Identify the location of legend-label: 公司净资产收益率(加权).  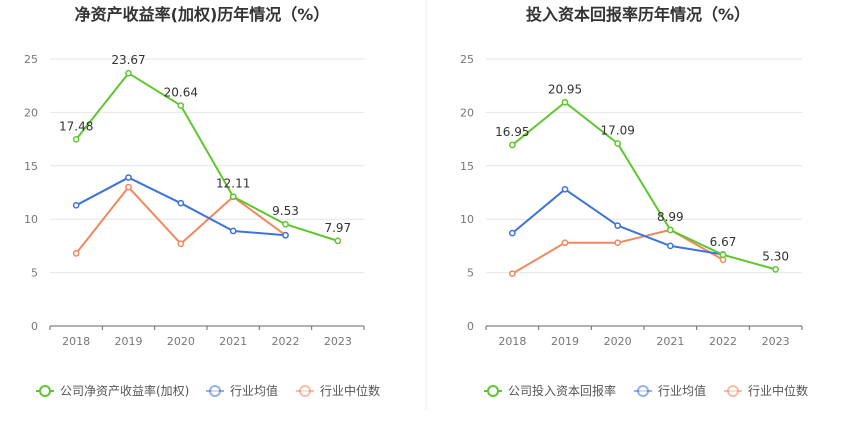
(124, 390).